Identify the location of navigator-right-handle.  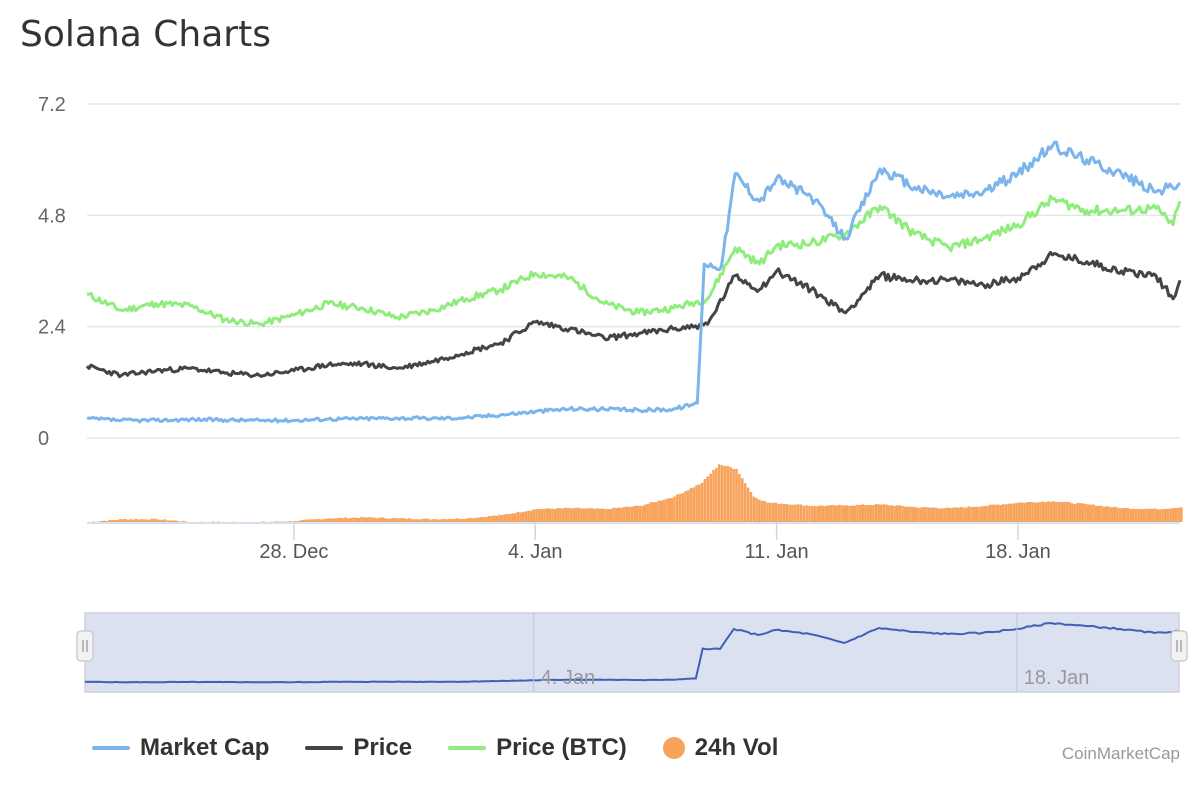
(1179, 646).